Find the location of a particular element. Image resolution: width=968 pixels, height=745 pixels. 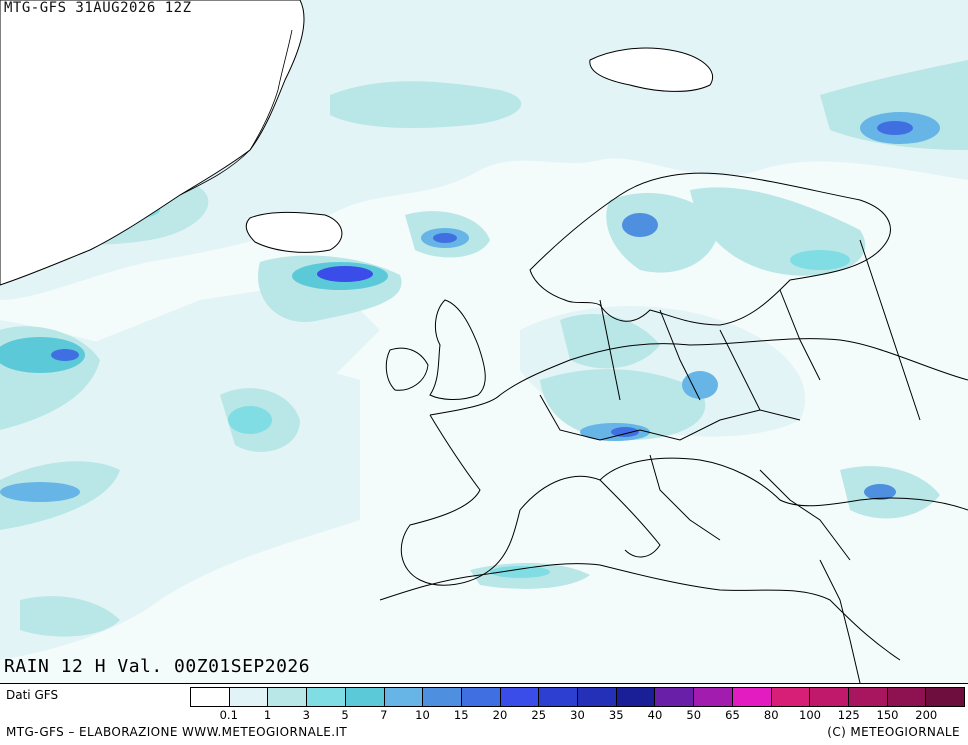

scandinavia-landmass is located at coordinates (710, 249).